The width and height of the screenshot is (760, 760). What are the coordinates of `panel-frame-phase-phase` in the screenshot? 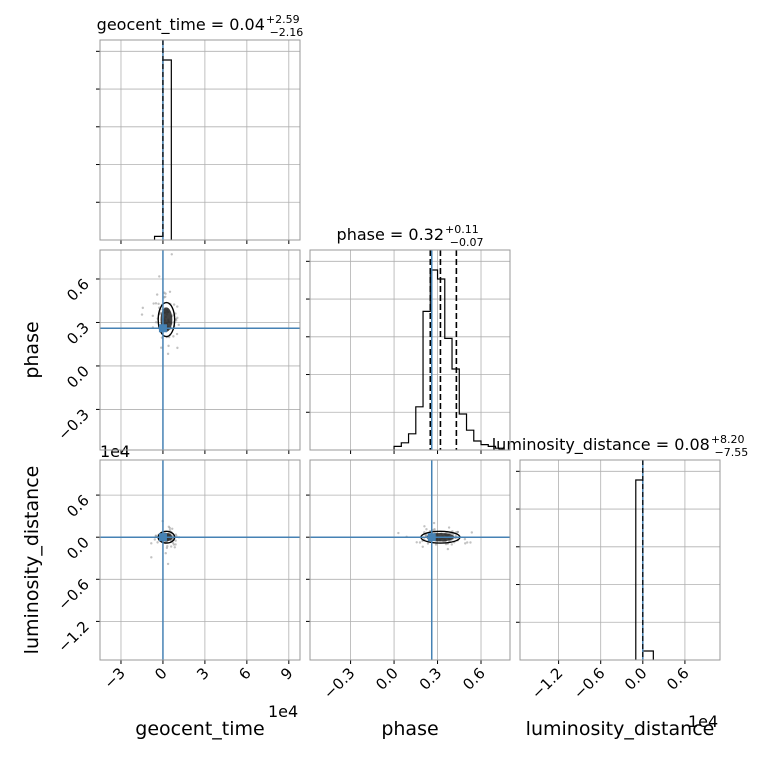 It's located at (410, 350).